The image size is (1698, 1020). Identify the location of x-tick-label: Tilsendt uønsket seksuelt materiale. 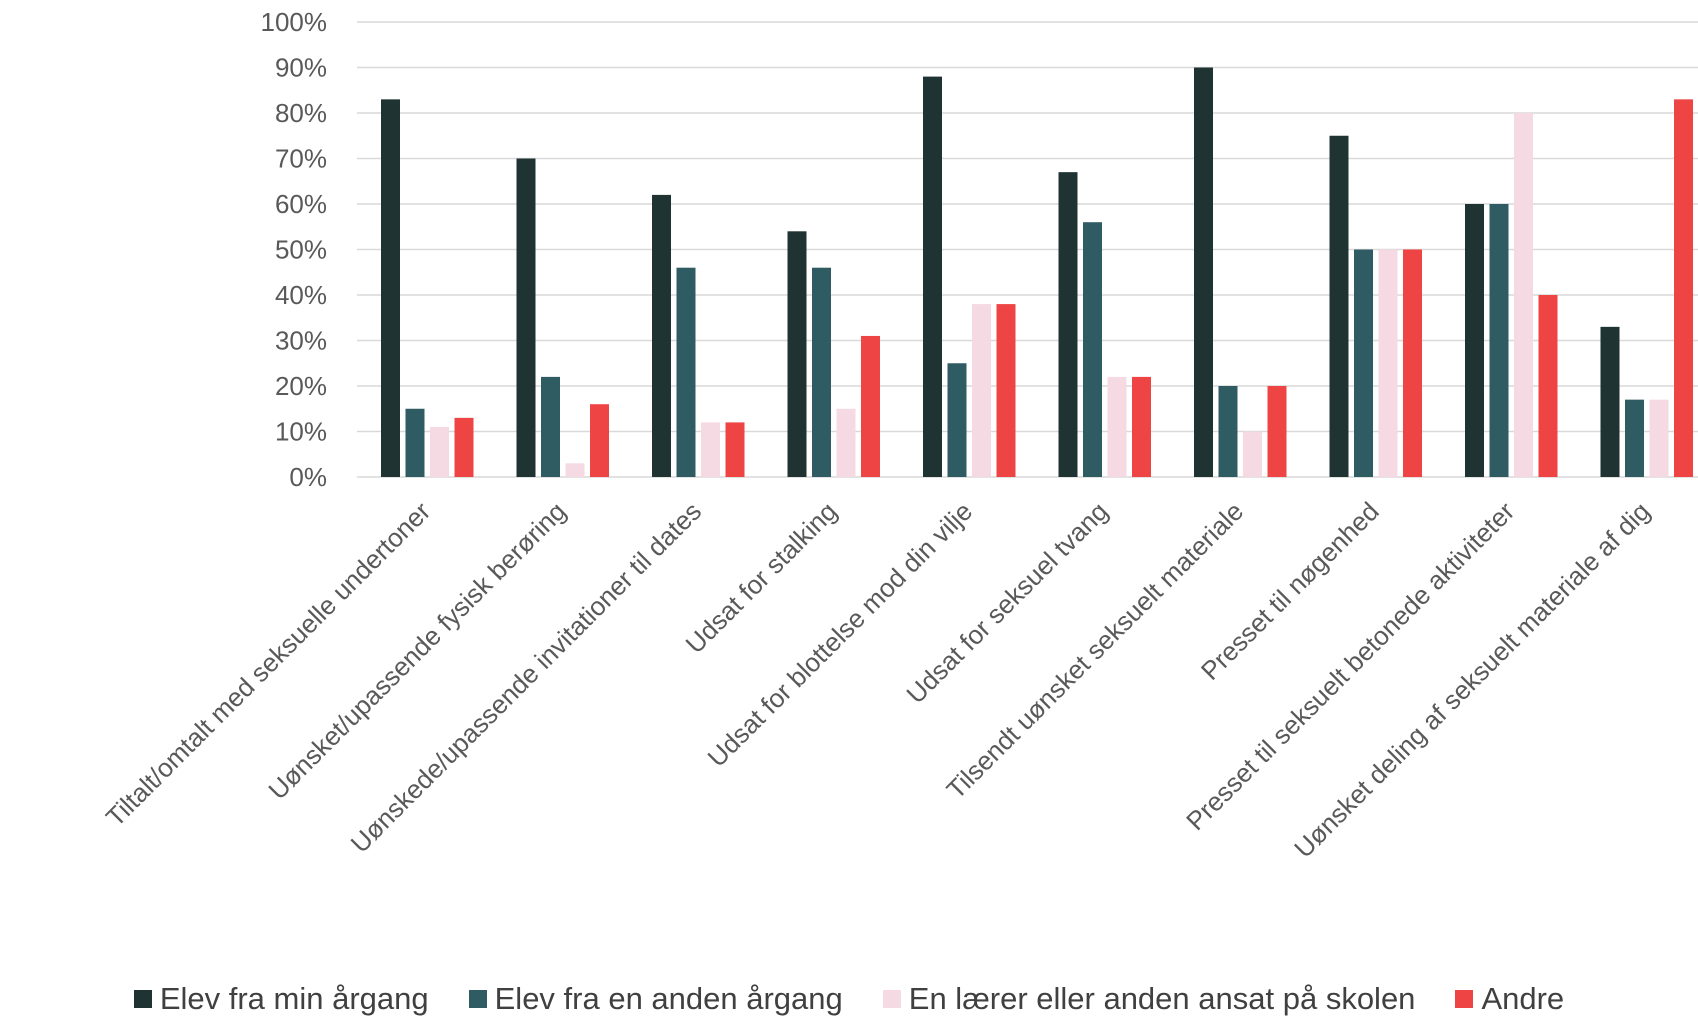
(1095, 650).